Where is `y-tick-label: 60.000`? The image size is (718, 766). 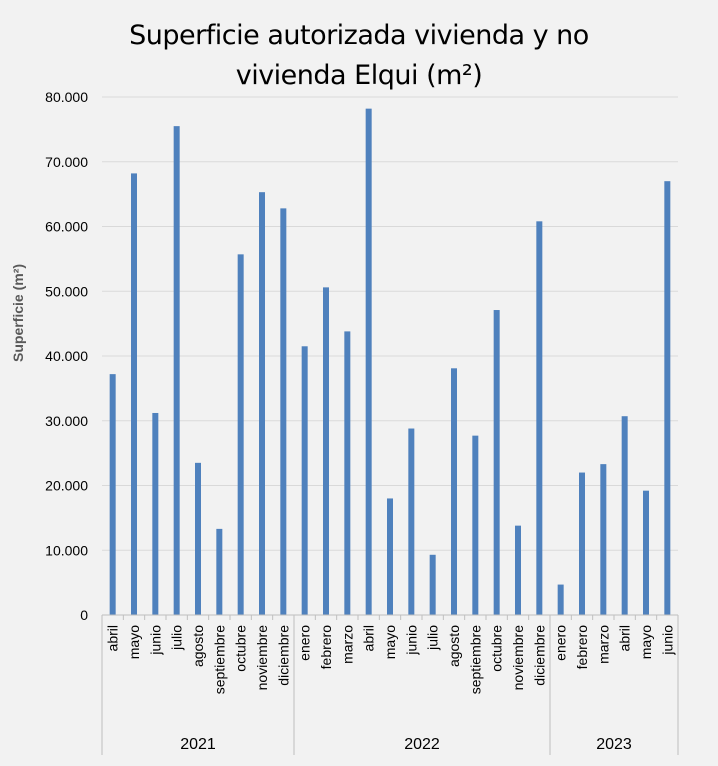 y-tick-label: 60.000 is located at coordinates (66, 227).